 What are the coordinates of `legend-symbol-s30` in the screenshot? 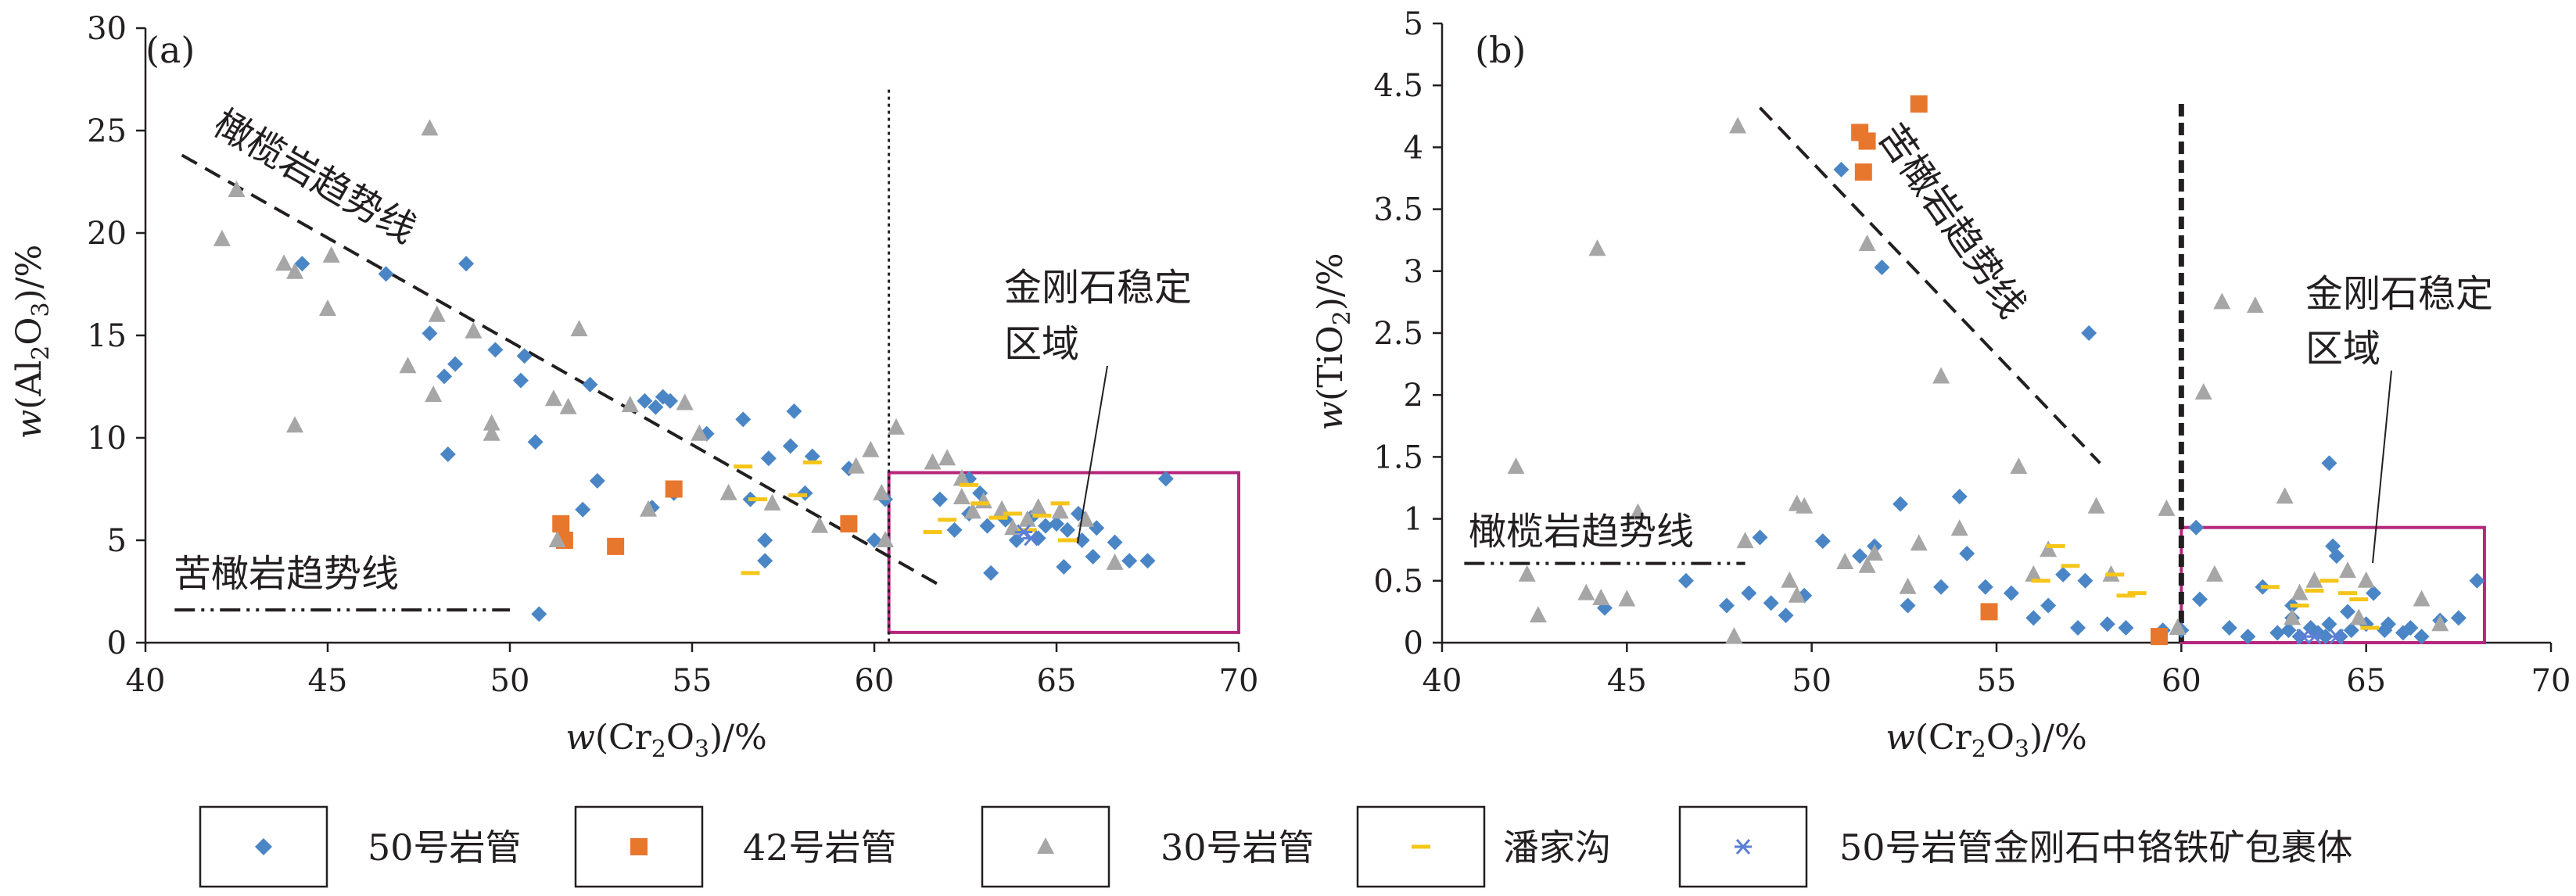 It's located at (1045, 845).